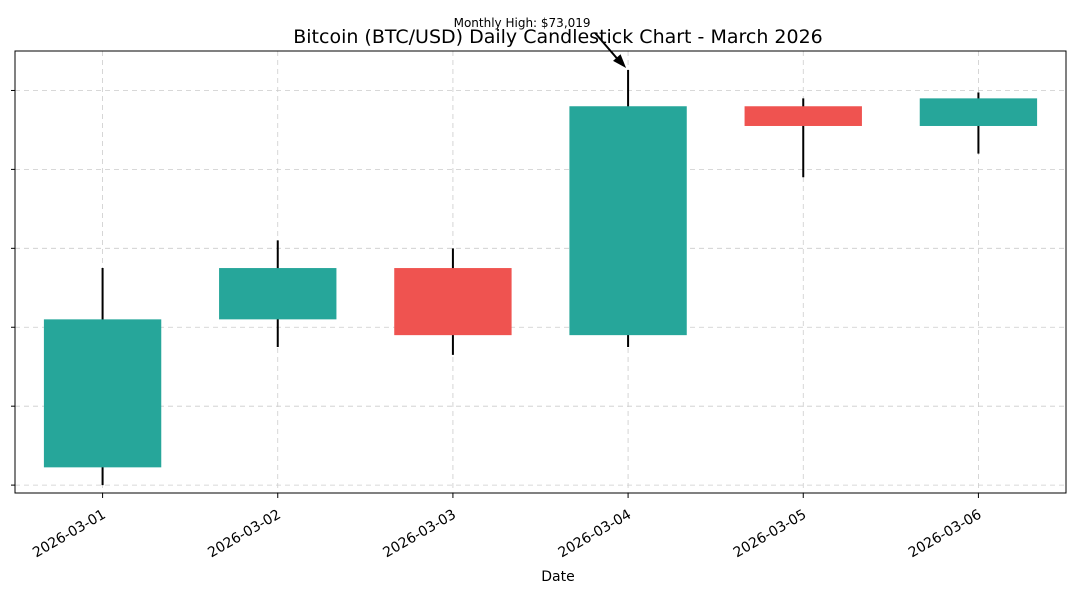 Image resolution: width=1067 pixels, height=600 pixels. What do you see at coordinates (770, 534) in the screenshot?
I see `x-tick-label: 2026-03-05` at bounding box center [770, 534].